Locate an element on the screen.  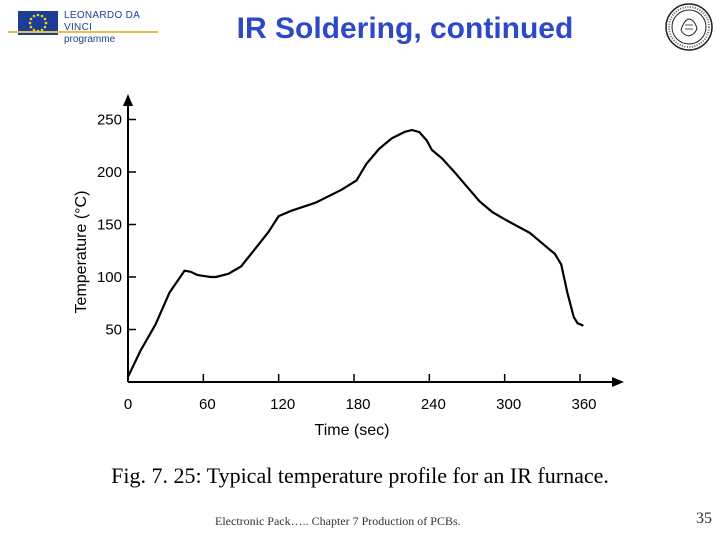
x-axis-arrow is located at coordinates (618, 382).